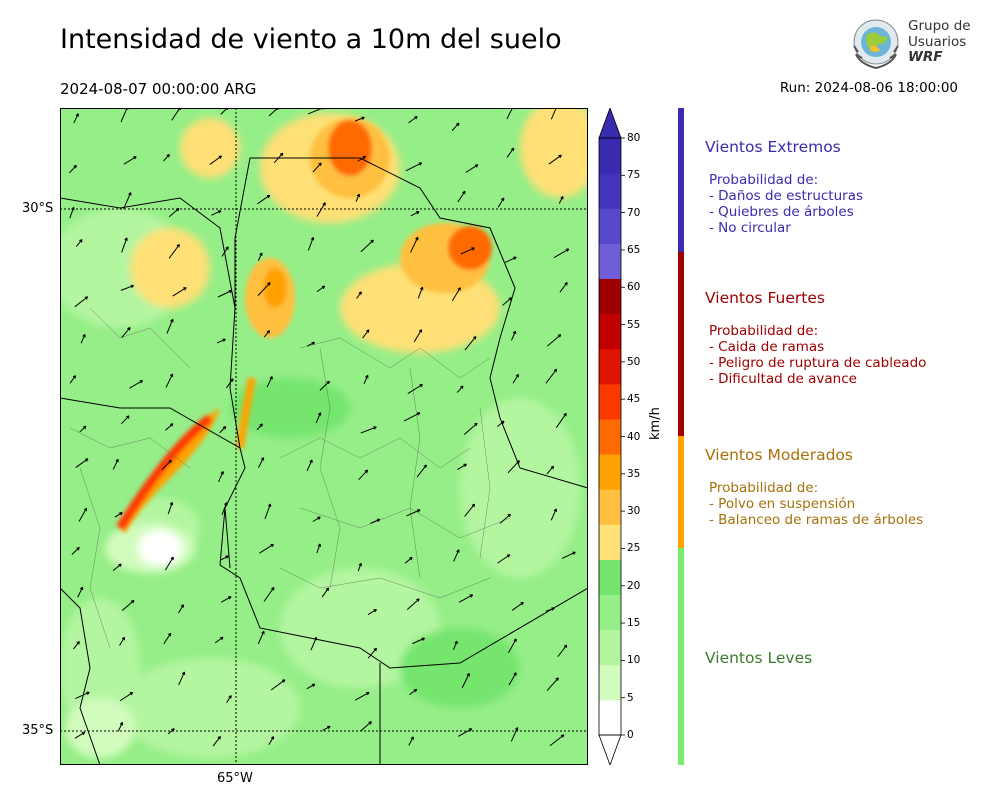 This screenshot has height=800, width=1000. I want to click on lon-label-65w: 65°W, so click(235, 778).